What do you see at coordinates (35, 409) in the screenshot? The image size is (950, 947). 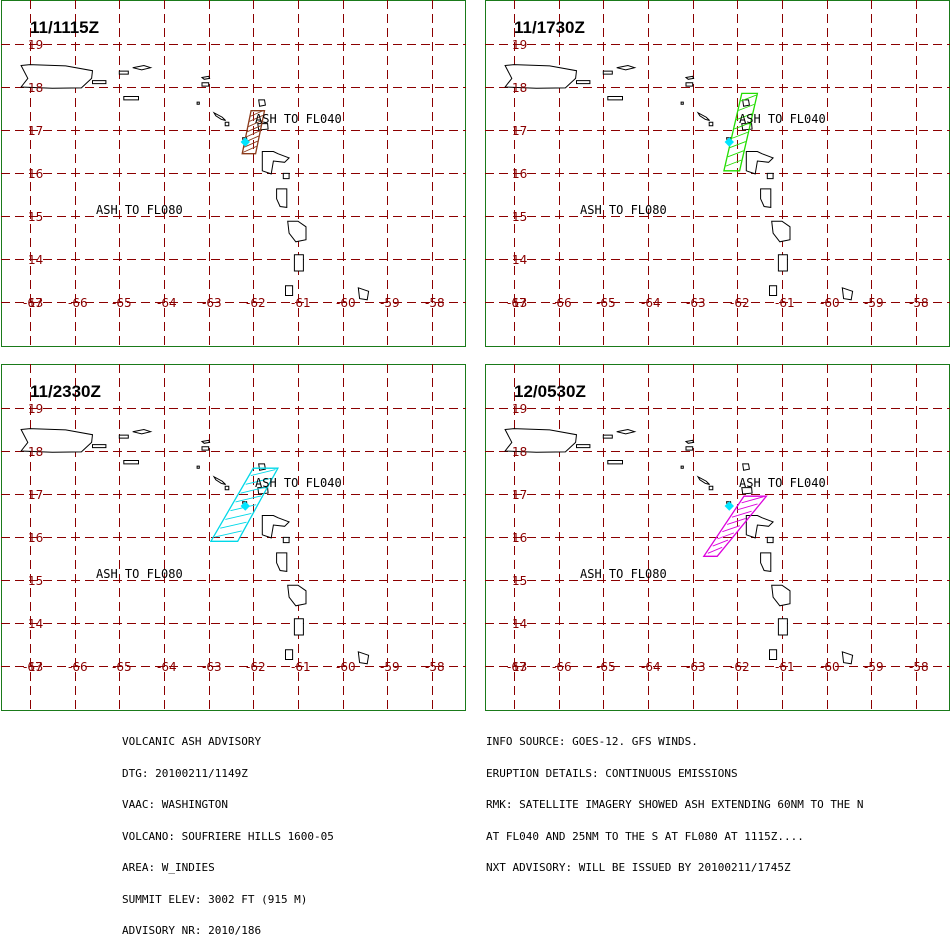 I see `latitude-label: 19` at bounding box center [35, 409].